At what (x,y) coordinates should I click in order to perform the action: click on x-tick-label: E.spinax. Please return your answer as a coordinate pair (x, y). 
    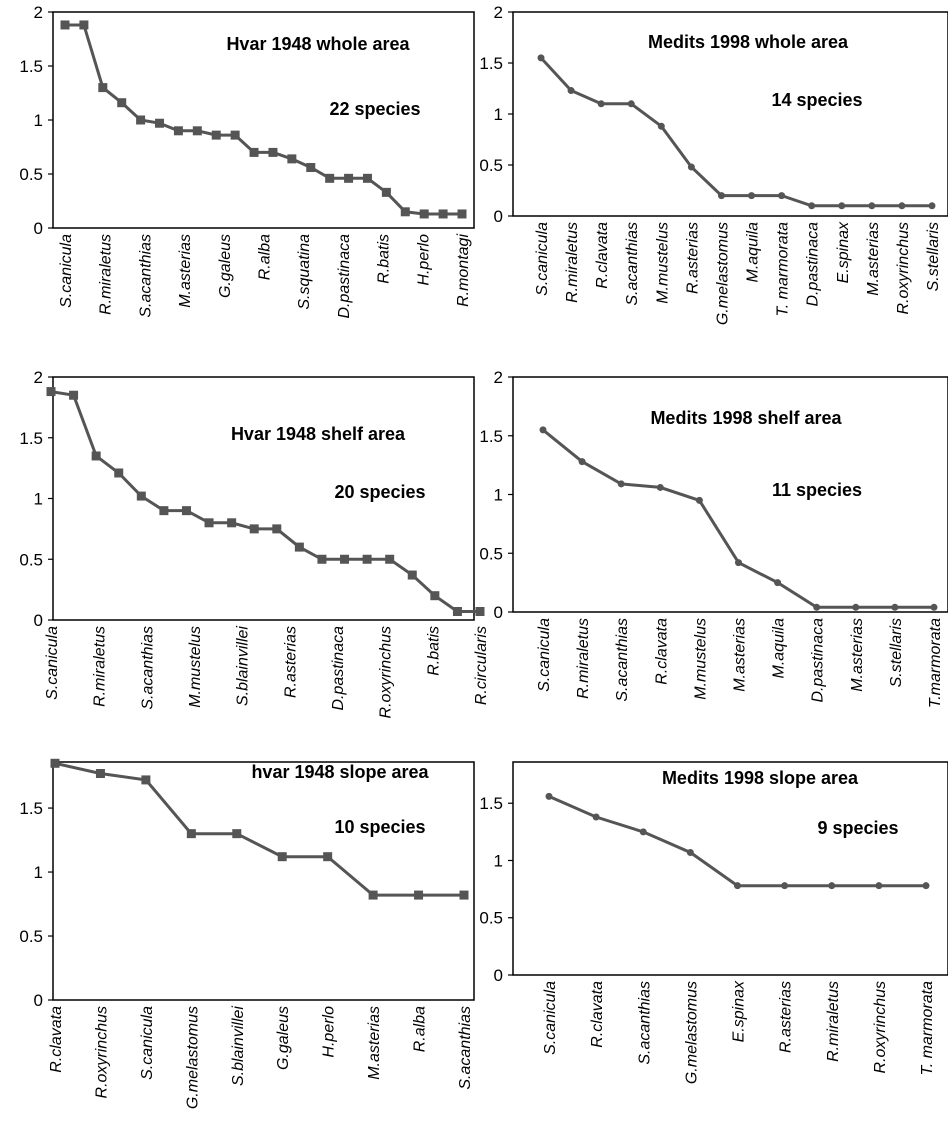
    Looking at the image, I should click on (843, 252).